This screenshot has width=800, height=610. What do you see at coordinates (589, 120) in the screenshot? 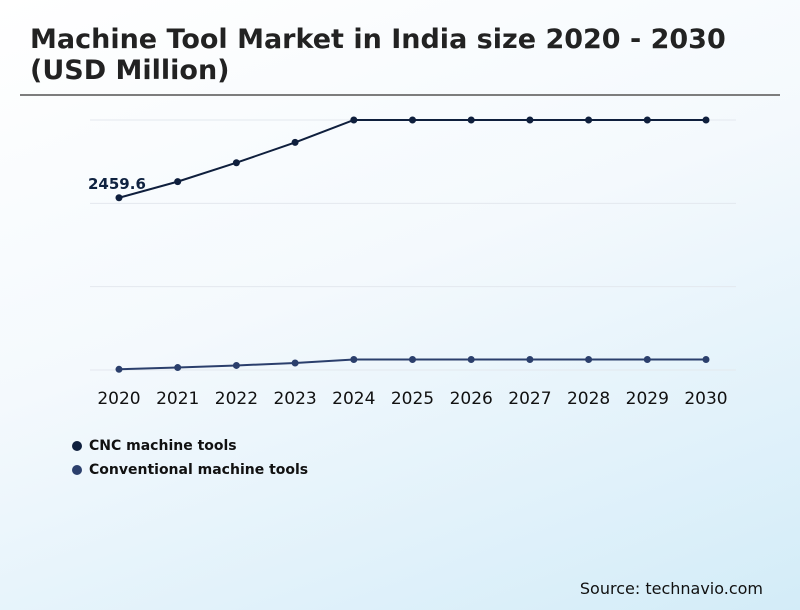
I see `data-point-s0-2028` at bounding box center [589, 120].